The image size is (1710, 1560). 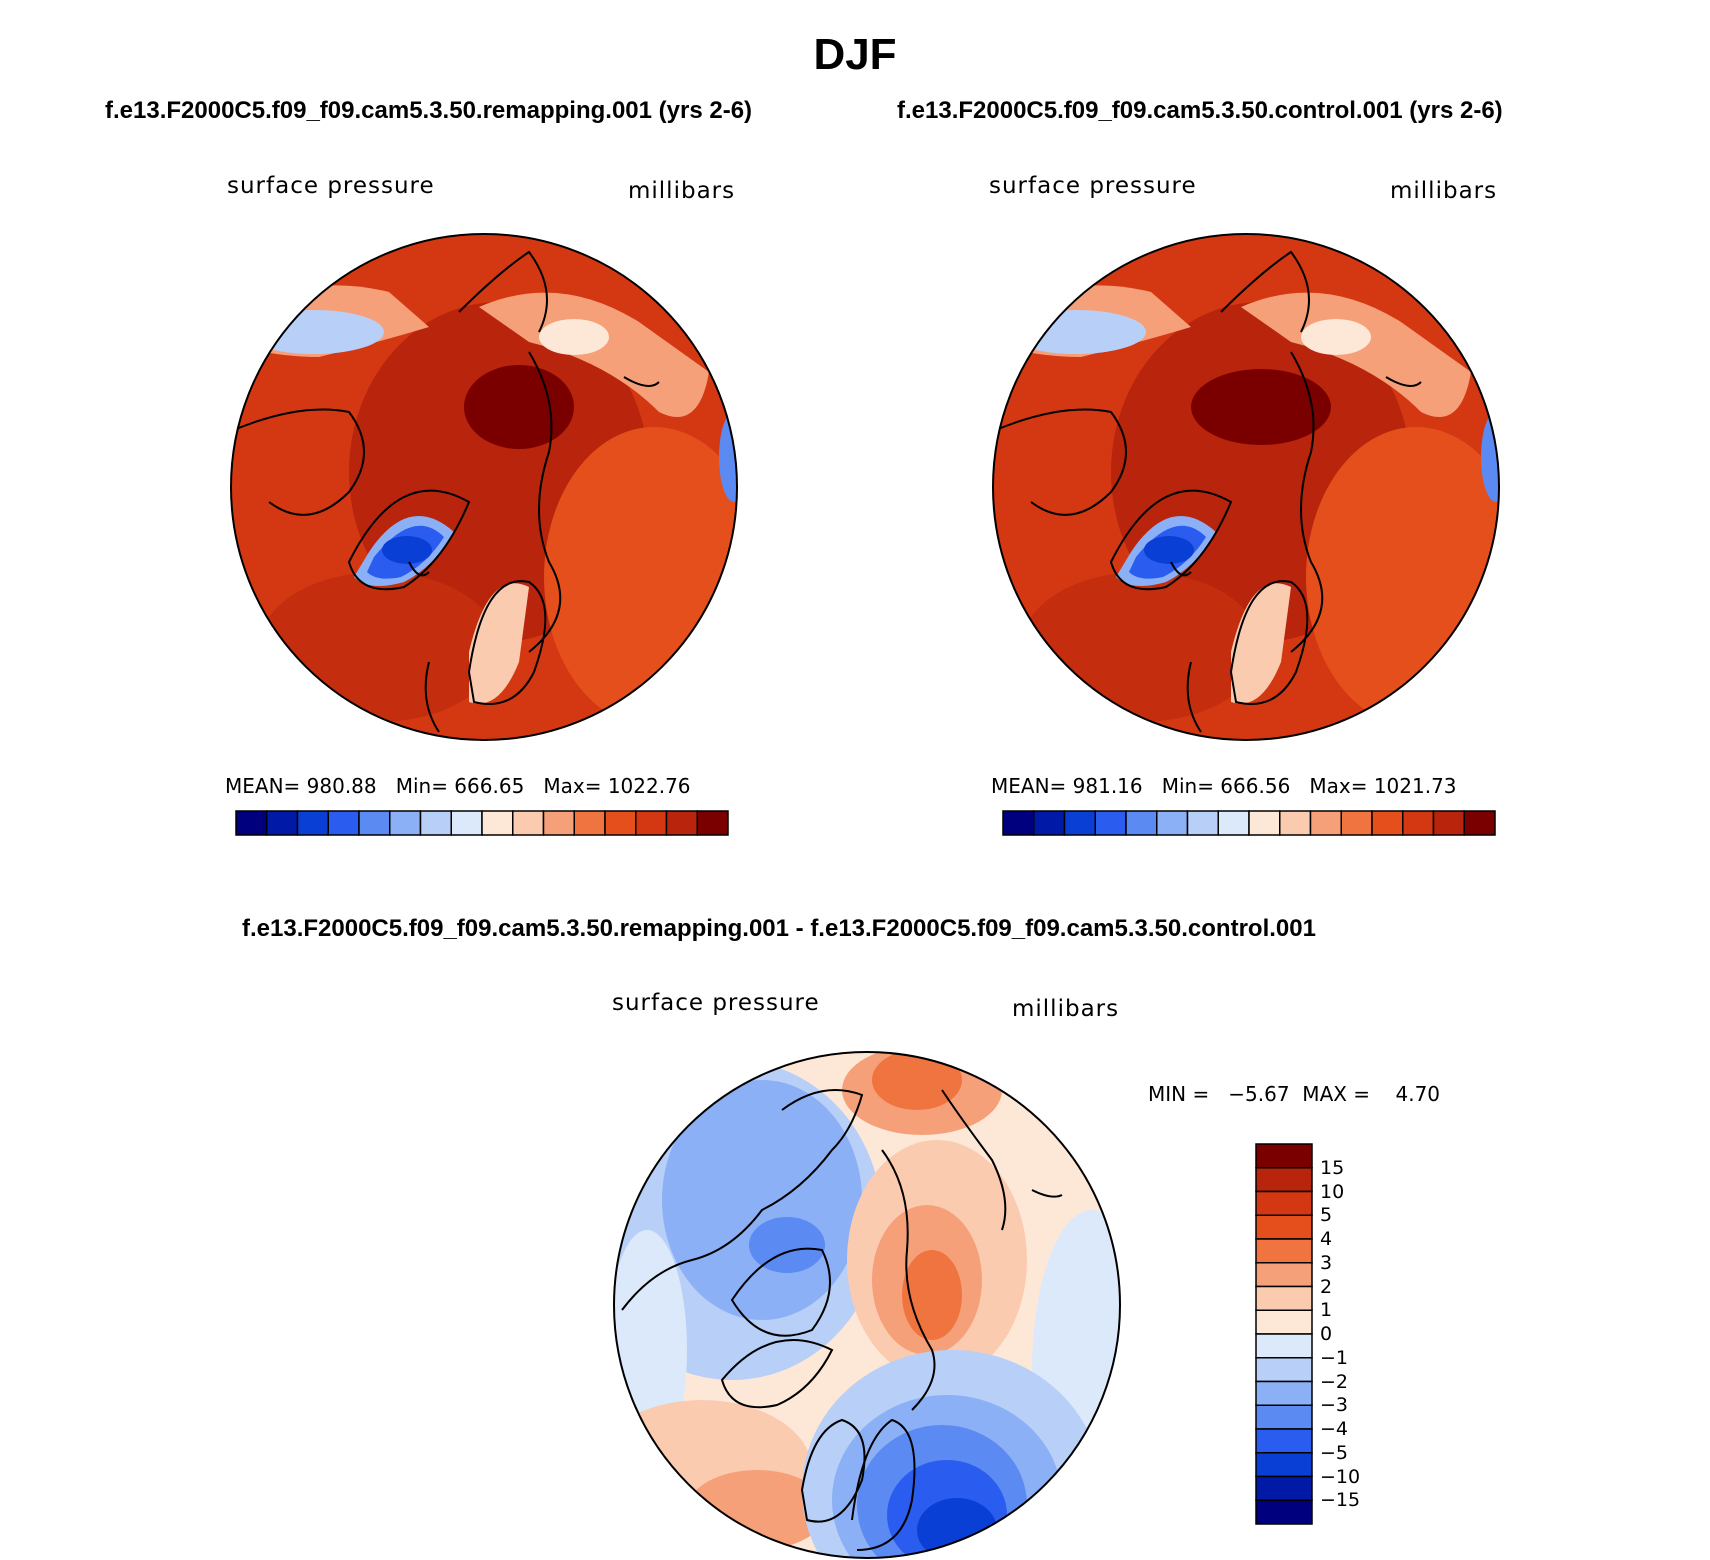 I want to click on diff-colorbar, so click(x=1284, y=1334).